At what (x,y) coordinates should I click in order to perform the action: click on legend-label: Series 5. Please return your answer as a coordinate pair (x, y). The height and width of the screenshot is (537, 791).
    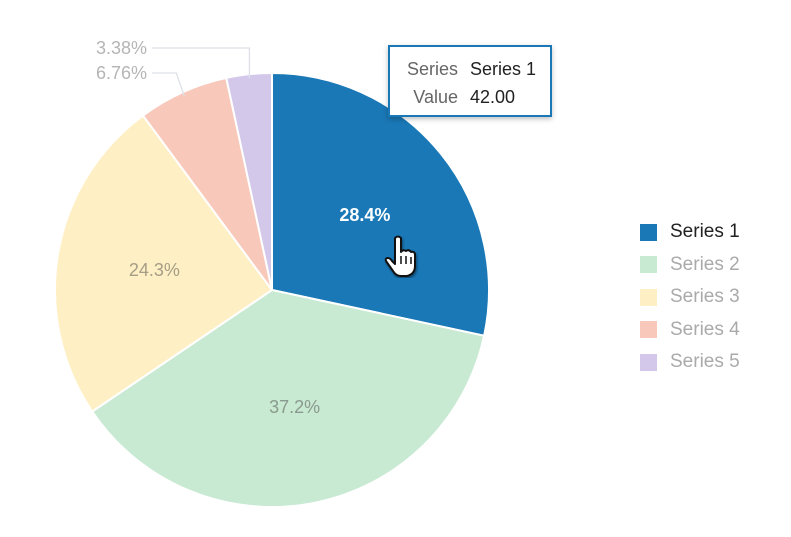
    Looking at the image, I should click on (705, 362).